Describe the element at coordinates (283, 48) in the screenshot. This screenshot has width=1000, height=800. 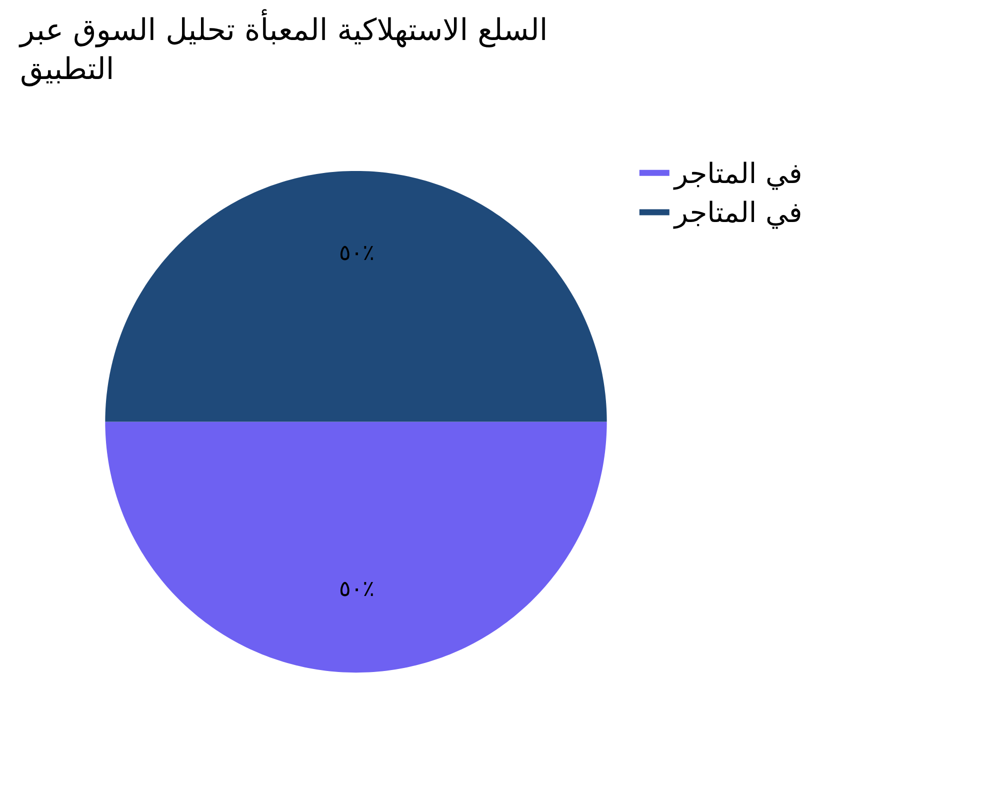
I see `chart-title: السلع الاستهلاكية المعبأة تحليل السوق عبر التطبيق` at that location.